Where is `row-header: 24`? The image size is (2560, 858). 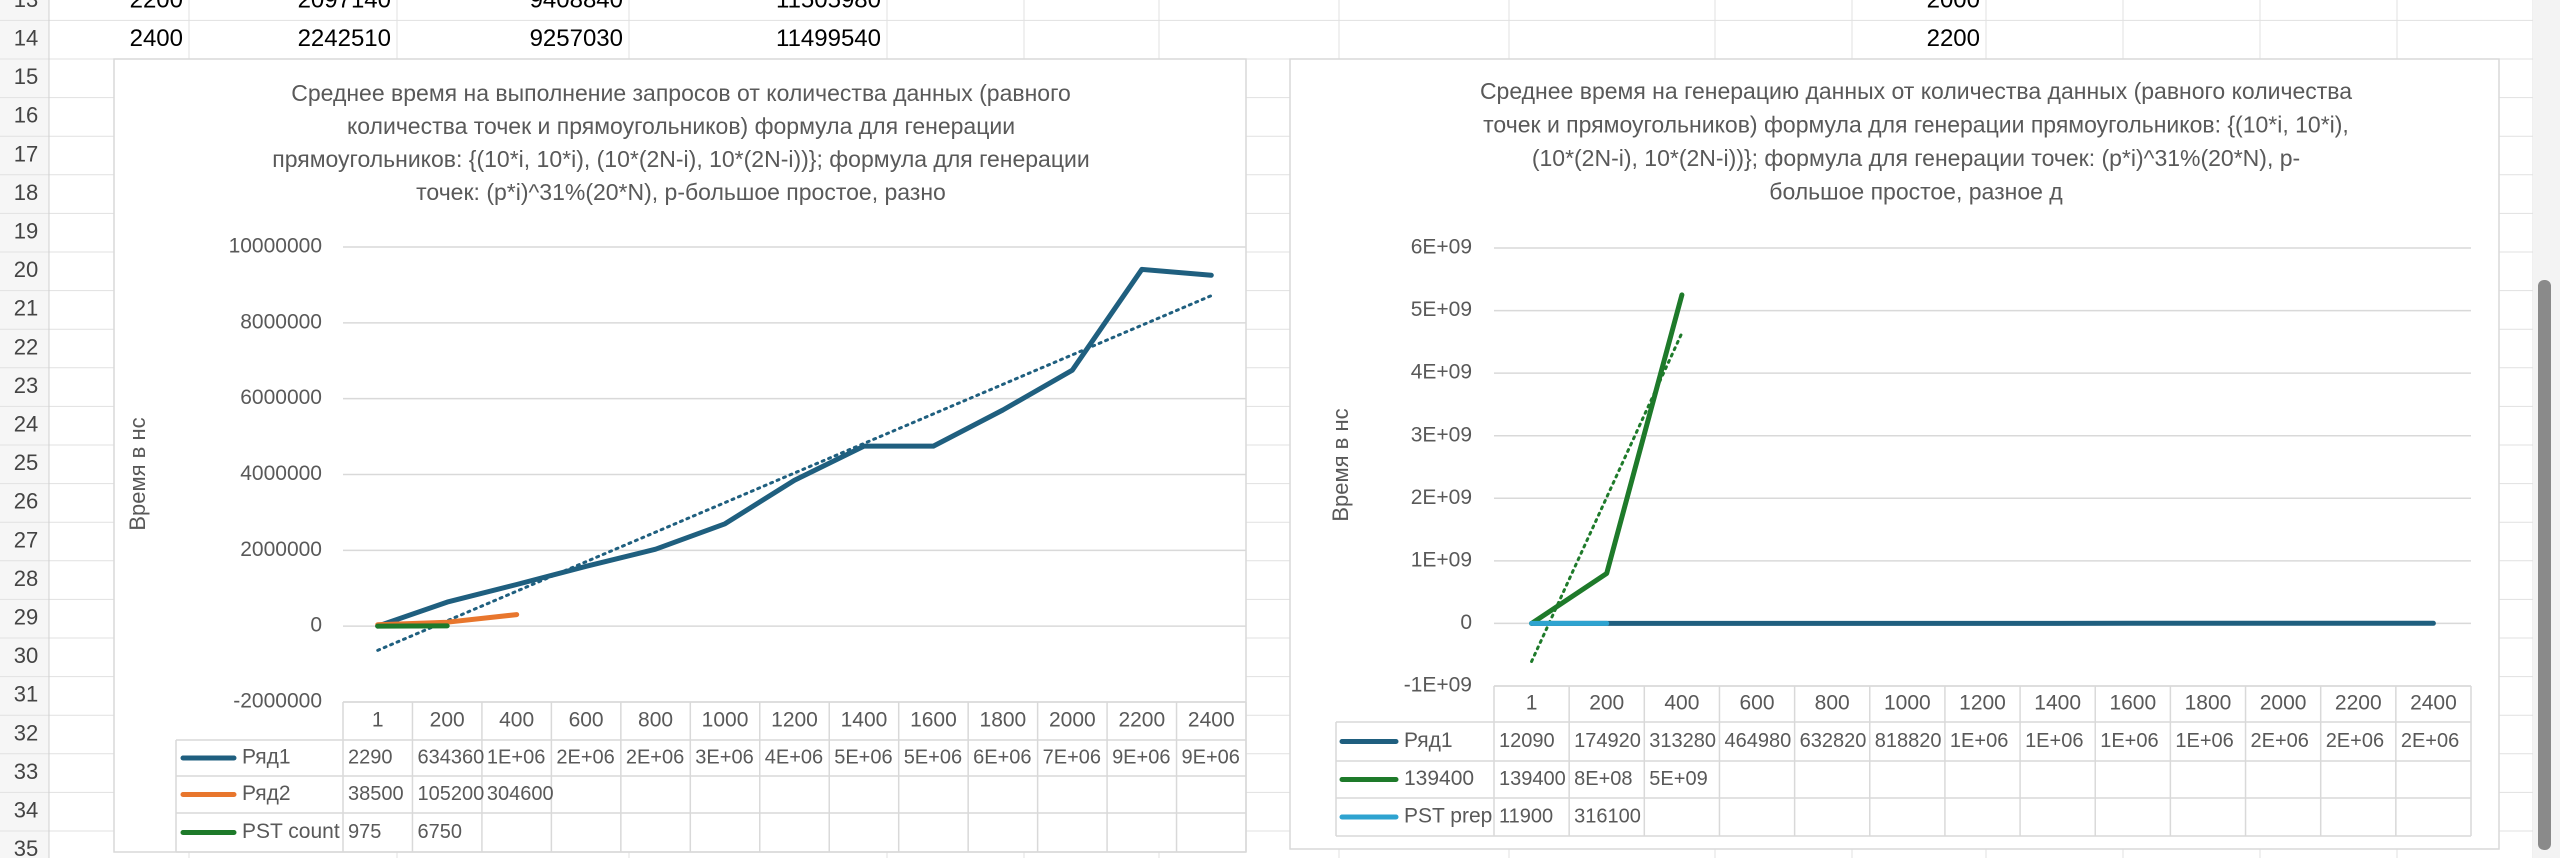
row-header: 24 is located at coordinates (26, 424).